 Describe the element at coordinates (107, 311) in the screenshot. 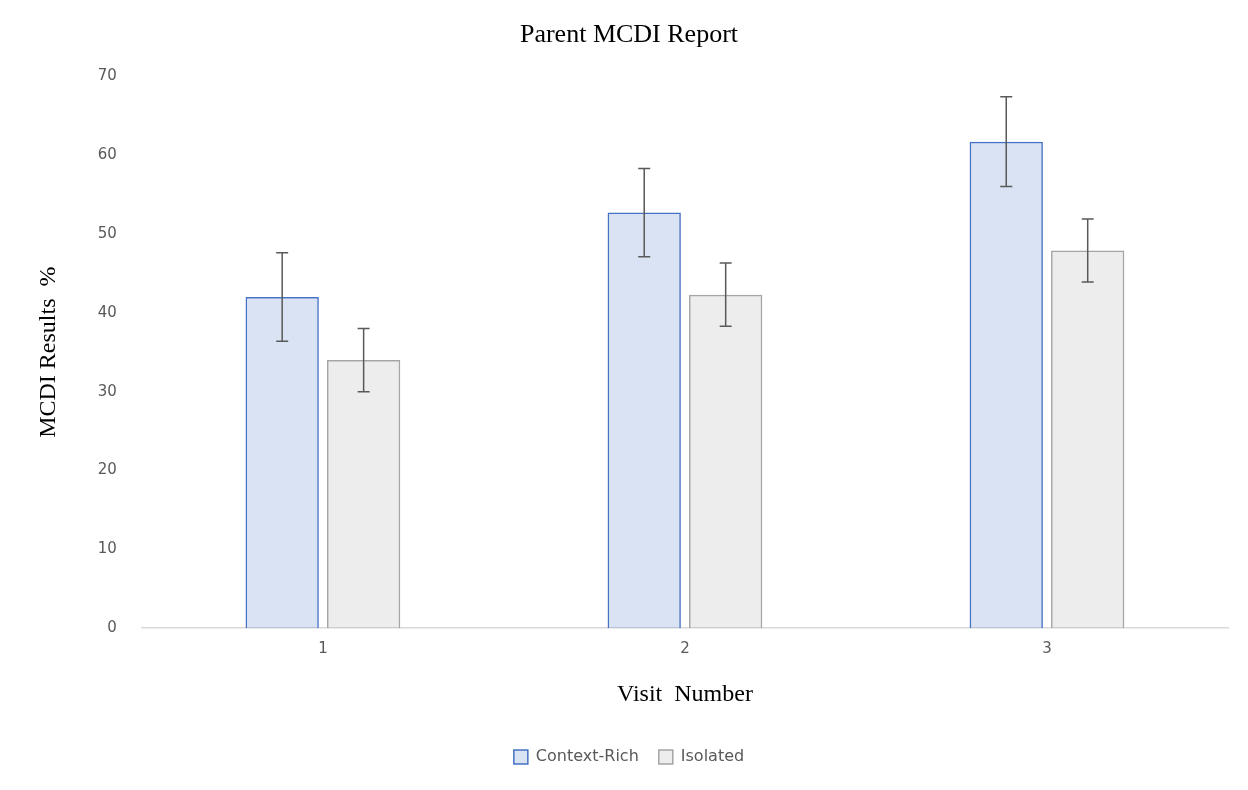

I see `y-tick-label: 40` at that location.